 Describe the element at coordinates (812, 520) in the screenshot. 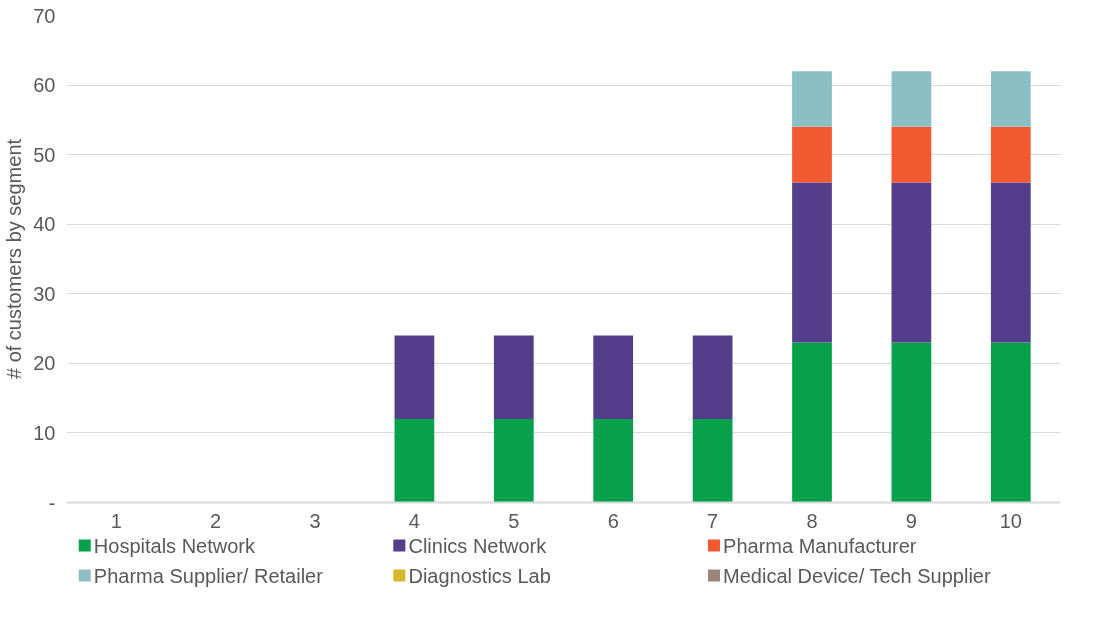

I see `x-tick-label: 8` at that location.